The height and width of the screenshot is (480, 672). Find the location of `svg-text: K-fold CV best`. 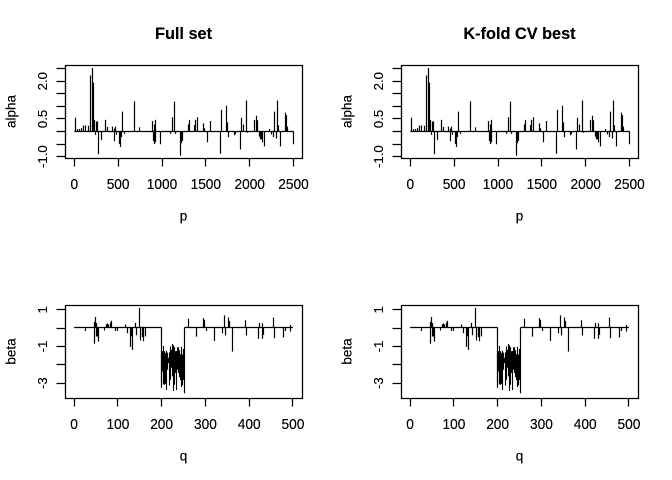

svg-text: K-fold CV best is located at coordinates (519, 34).